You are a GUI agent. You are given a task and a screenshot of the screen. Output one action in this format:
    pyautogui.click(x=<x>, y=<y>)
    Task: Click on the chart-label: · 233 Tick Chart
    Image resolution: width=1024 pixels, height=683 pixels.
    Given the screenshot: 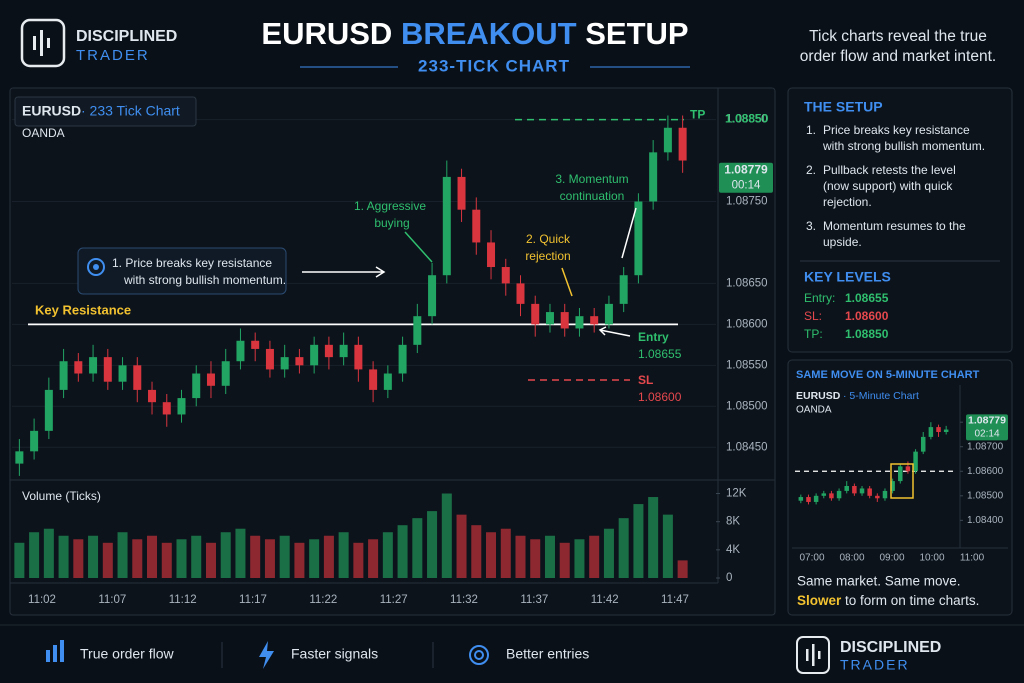 What is the action you would take?
    pyautogui.click(x=130, y=111)
    